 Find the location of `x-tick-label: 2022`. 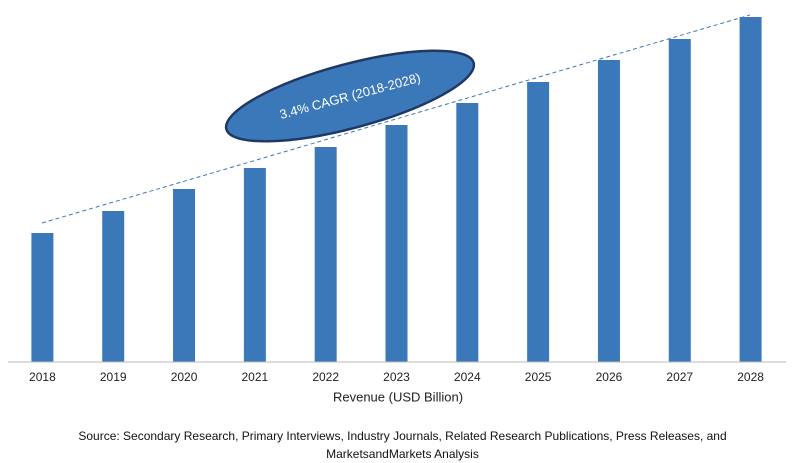

x-tick-label: 2022 is located at coordinates (325, 377).